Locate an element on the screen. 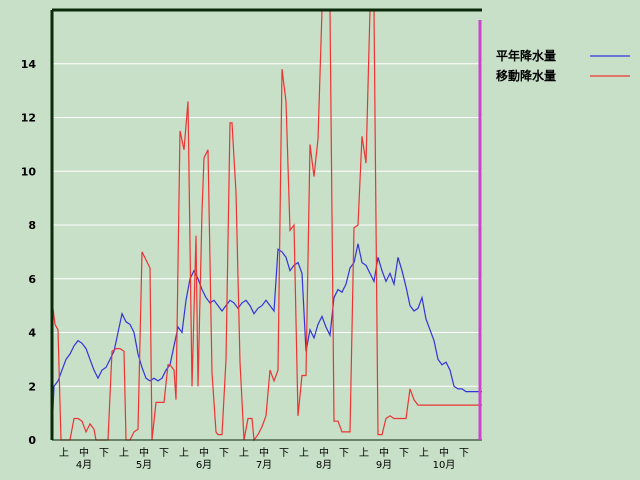  y-tick-label-7: 14 is located at coordinates (29, 64).